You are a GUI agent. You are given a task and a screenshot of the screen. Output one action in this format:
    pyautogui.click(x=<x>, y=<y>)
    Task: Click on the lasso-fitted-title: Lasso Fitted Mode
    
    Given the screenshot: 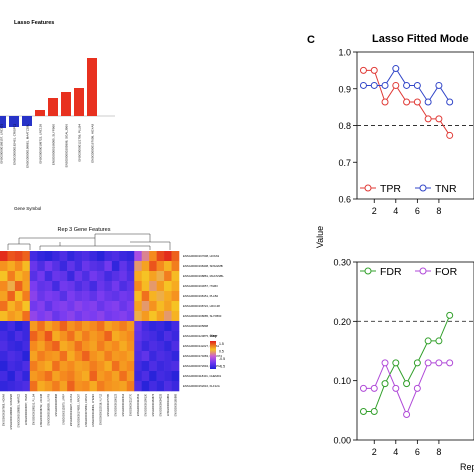 What is the action you would take?
    pyautogui.click(x=420, y=39)
    